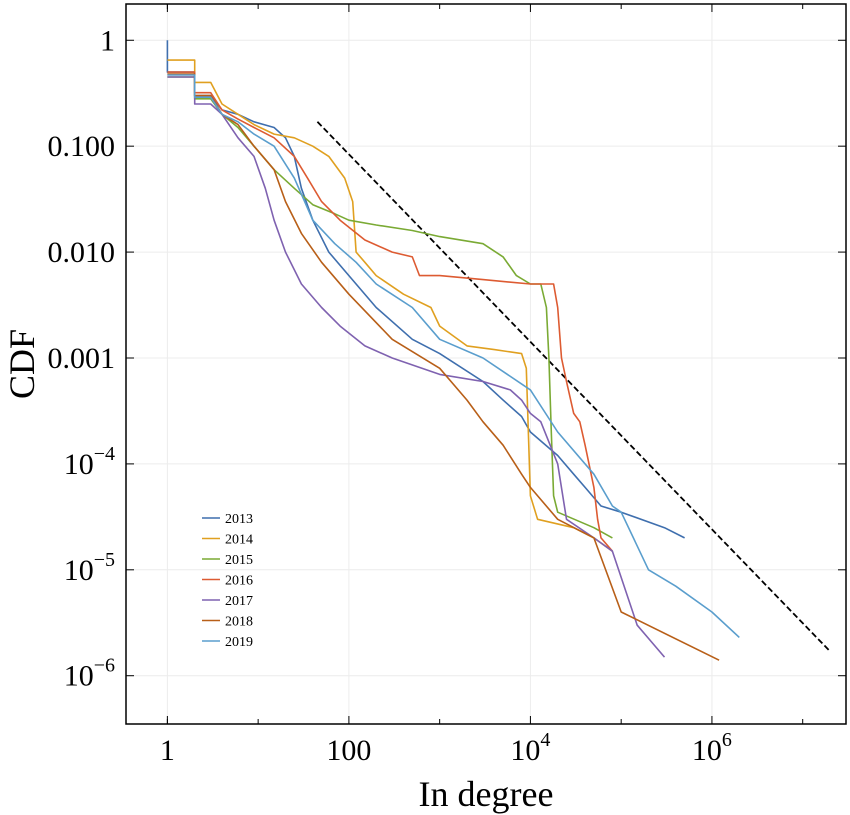  I want to click on y-axis-title: CDF, so click(22, 364).